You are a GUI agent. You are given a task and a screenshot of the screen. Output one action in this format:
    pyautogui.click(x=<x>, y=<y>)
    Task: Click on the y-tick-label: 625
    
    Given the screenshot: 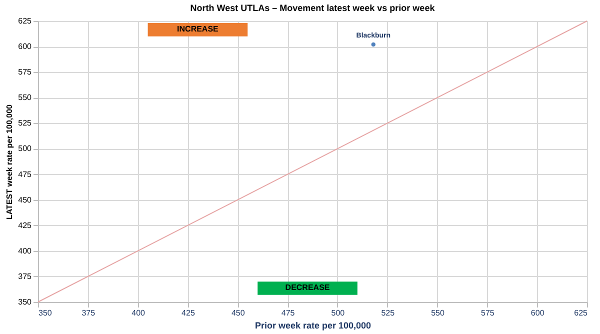 What is the action you would take?
    pyautogui.click(x=25, y=21)
    